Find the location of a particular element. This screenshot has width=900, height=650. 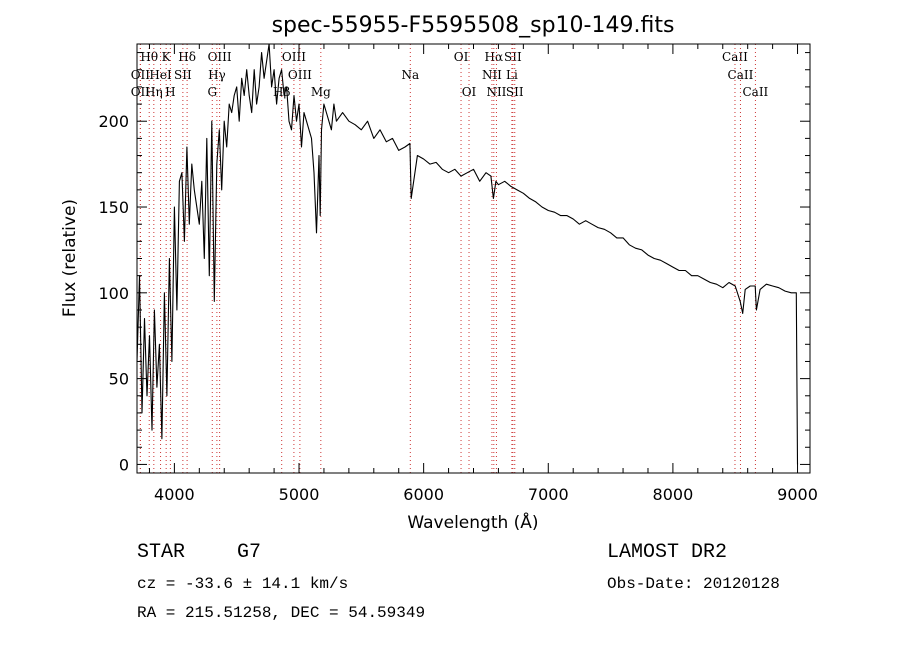

line-label-4: OIII is located at coordinates (294, 57).